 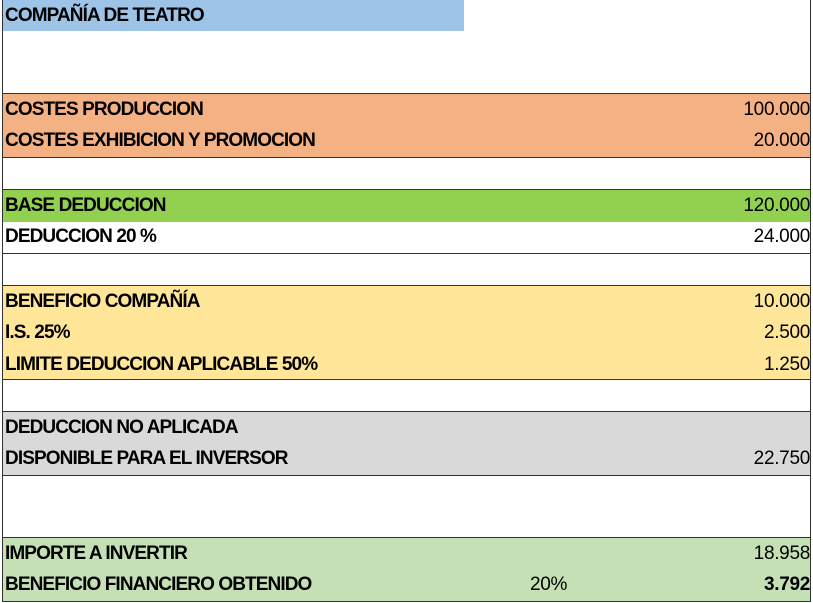 What do you see at coordinates (406, 302) in the screenshot?
I see `table-row: BENEFICIO COMPAÑÍA 10.000` at bounding box center [406, 302].